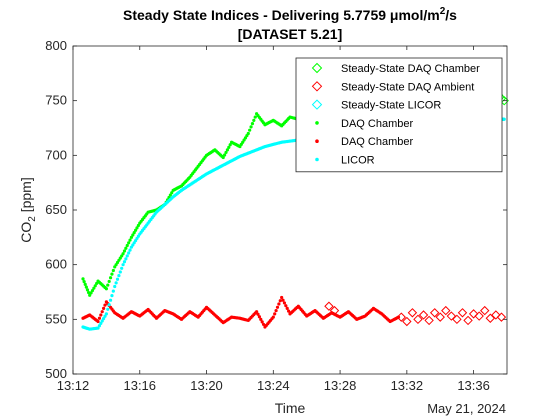 The width and height of the screenshot is (560, 420). I want to click on x-tick-label: 13:16, so click(139, 385).